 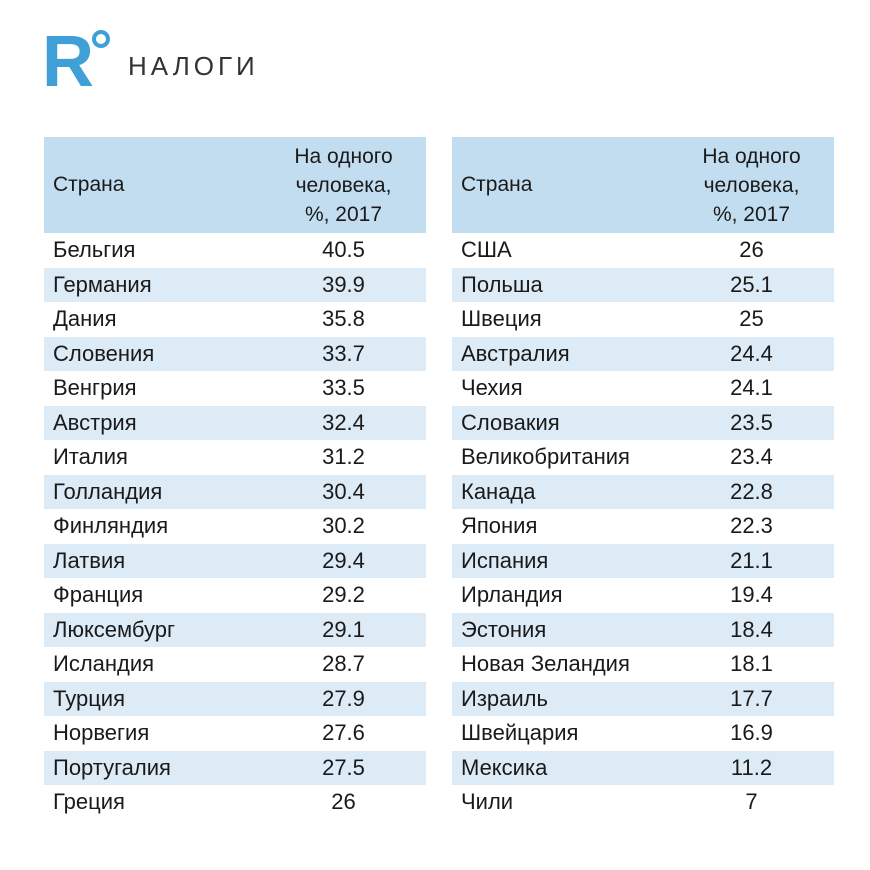 What do you see at coordinates (235, 664) in the screenshot?
I see `table-row: Исландия 28.7` at bounding box center [235, 664].